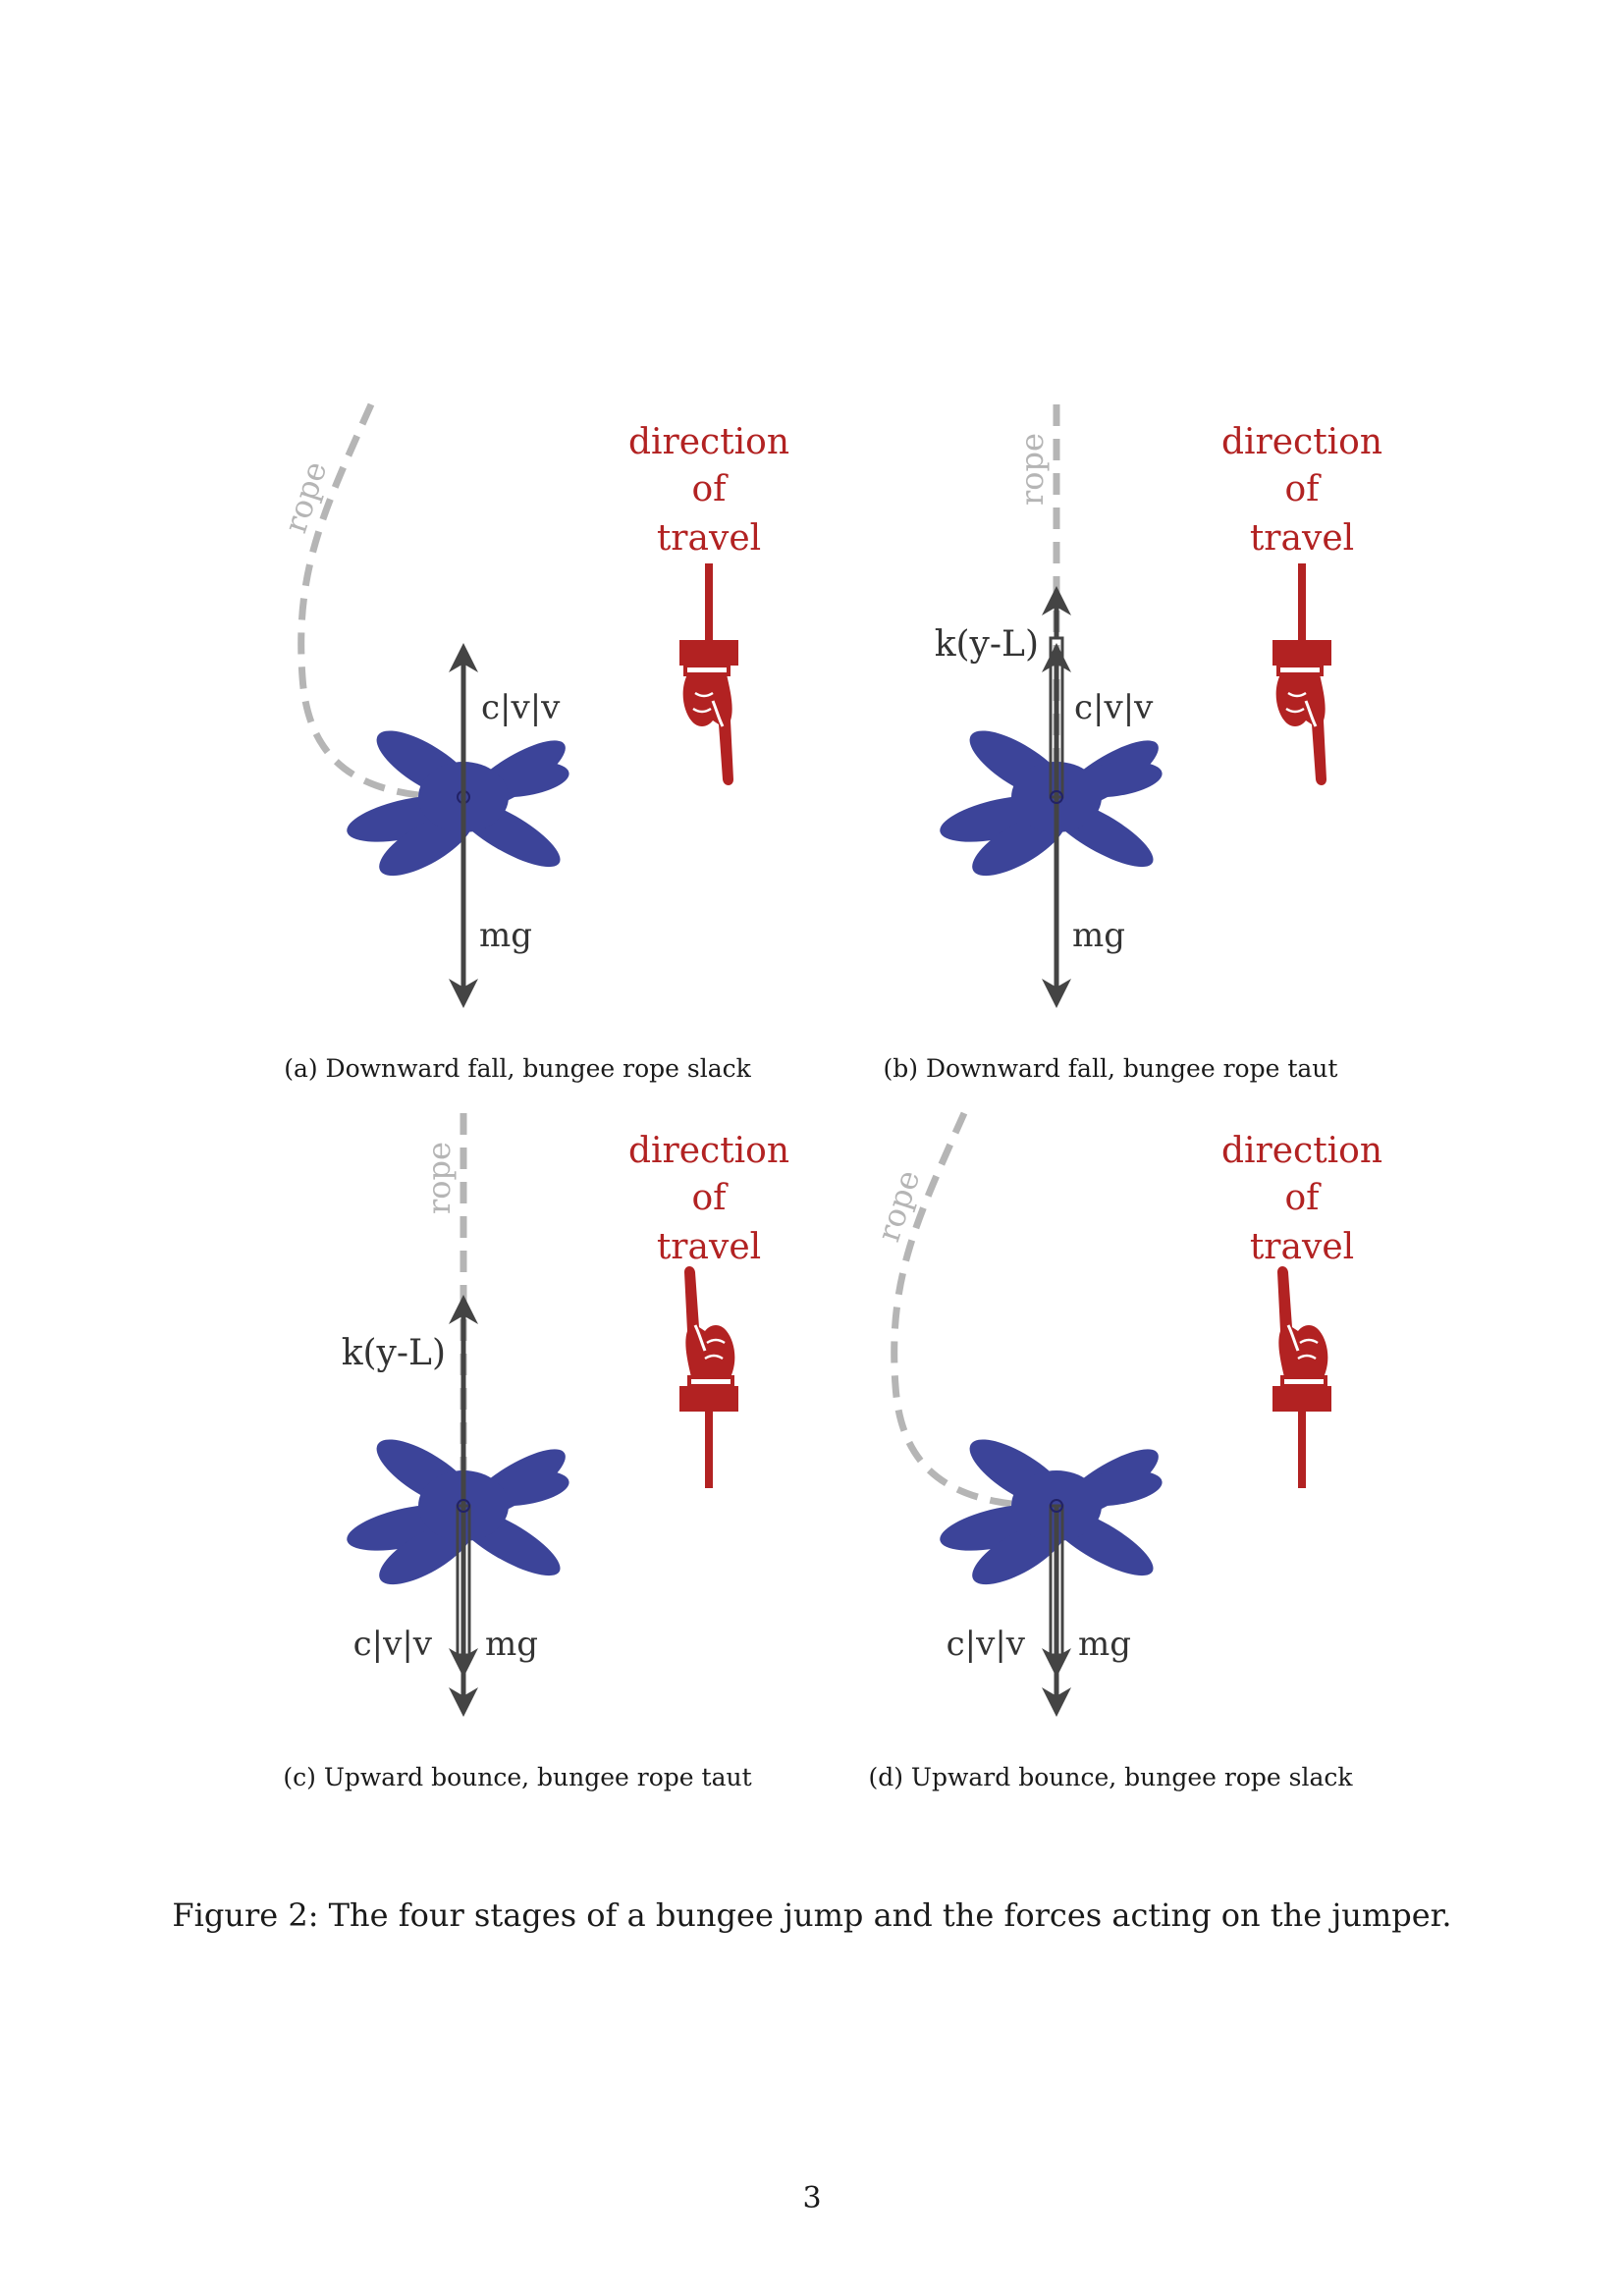 The image size is (1624, 2296). What do you see at coordinates (1110, 1777) in the screenshot?
I see `subfigure-caption-d: (d) Upward bounce, bungee rope slack` at bounding box center [1110, 1777].